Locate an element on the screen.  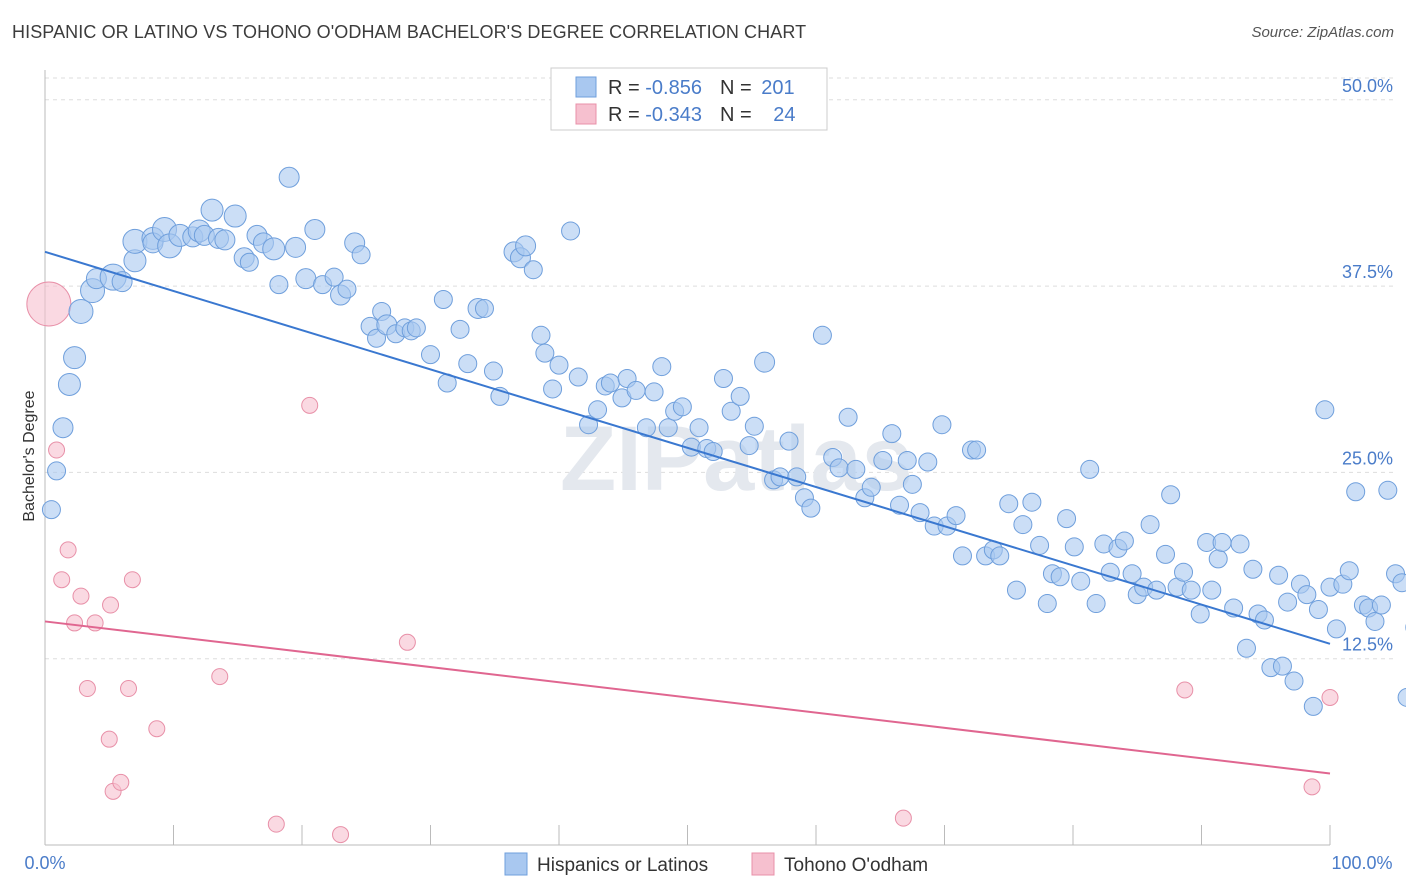
y-tick-label-2: 37.5% is located at coordinates (1367, 272).